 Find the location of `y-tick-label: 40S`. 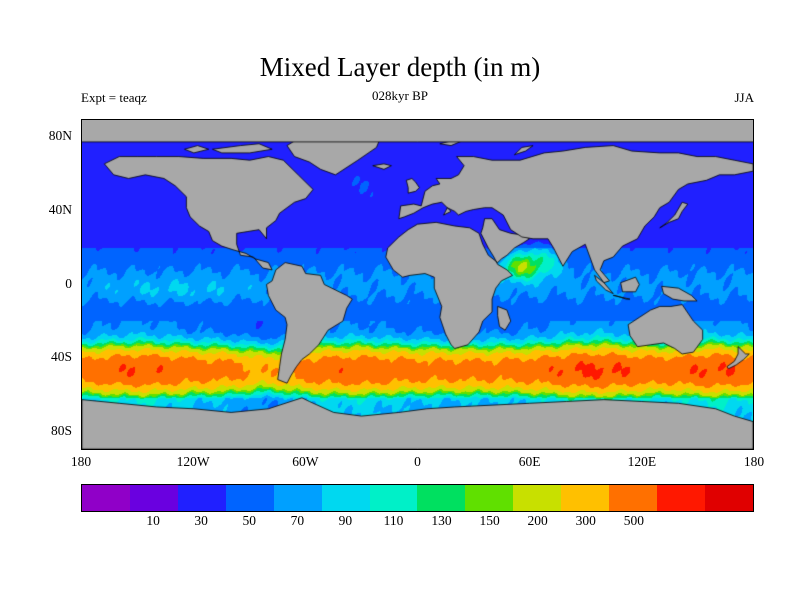

y-tick-label: 40S is located at coordinates (61, 357).